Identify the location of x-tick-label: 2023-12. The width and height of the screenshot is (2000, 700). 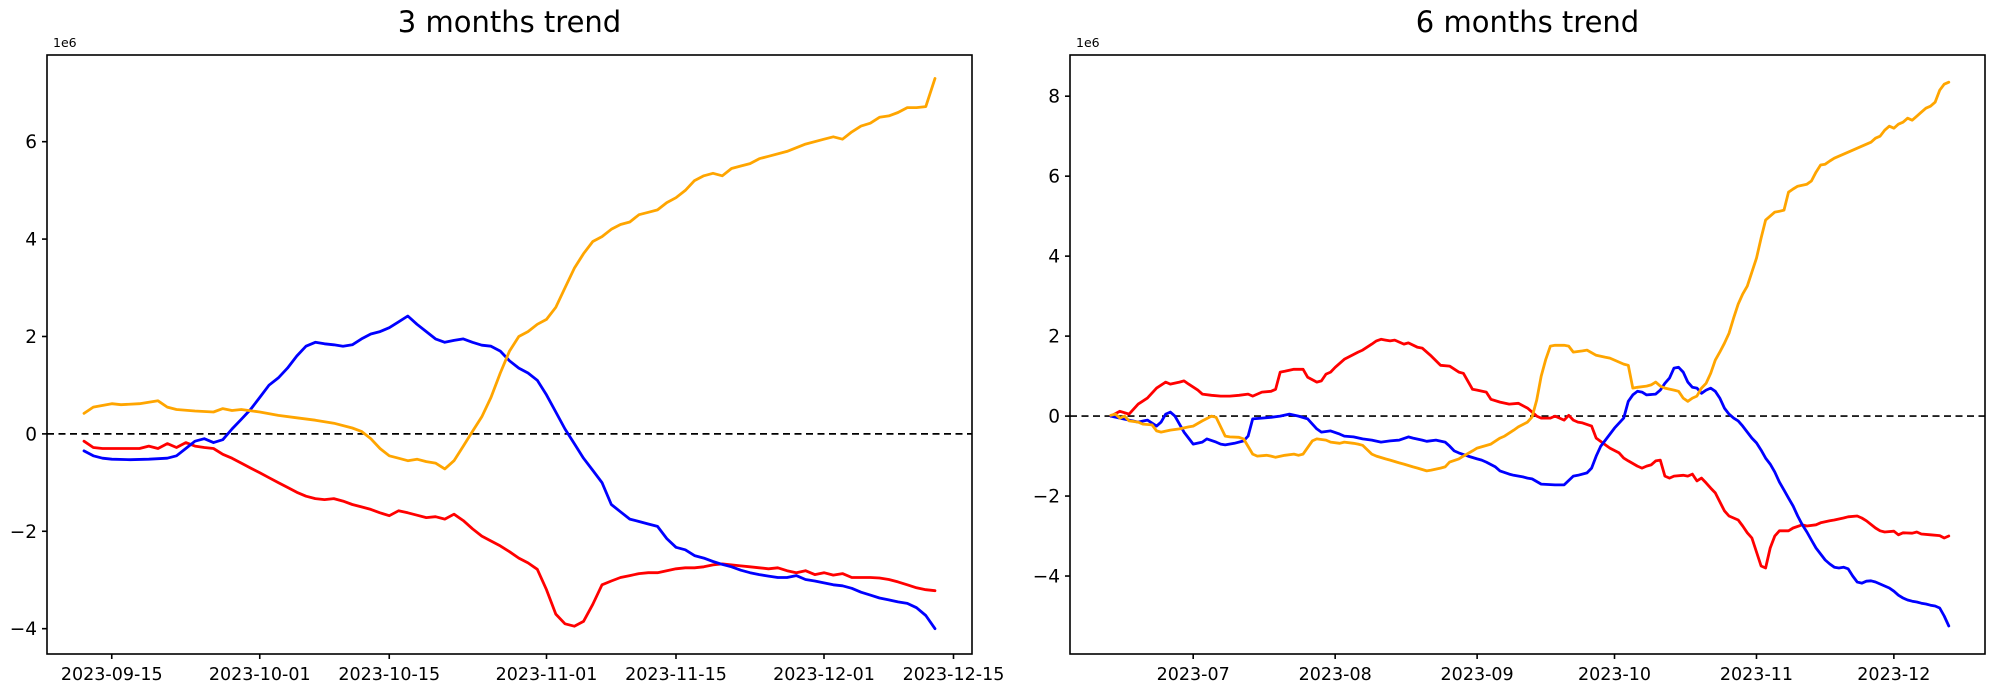
(1893, 675).